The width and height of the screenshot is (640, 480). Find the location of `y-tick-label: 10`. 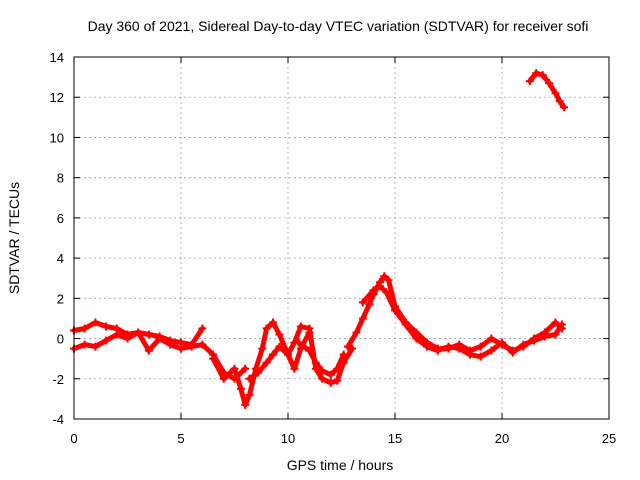

y-tick-label: 10 is located at coordinates (57, 137).